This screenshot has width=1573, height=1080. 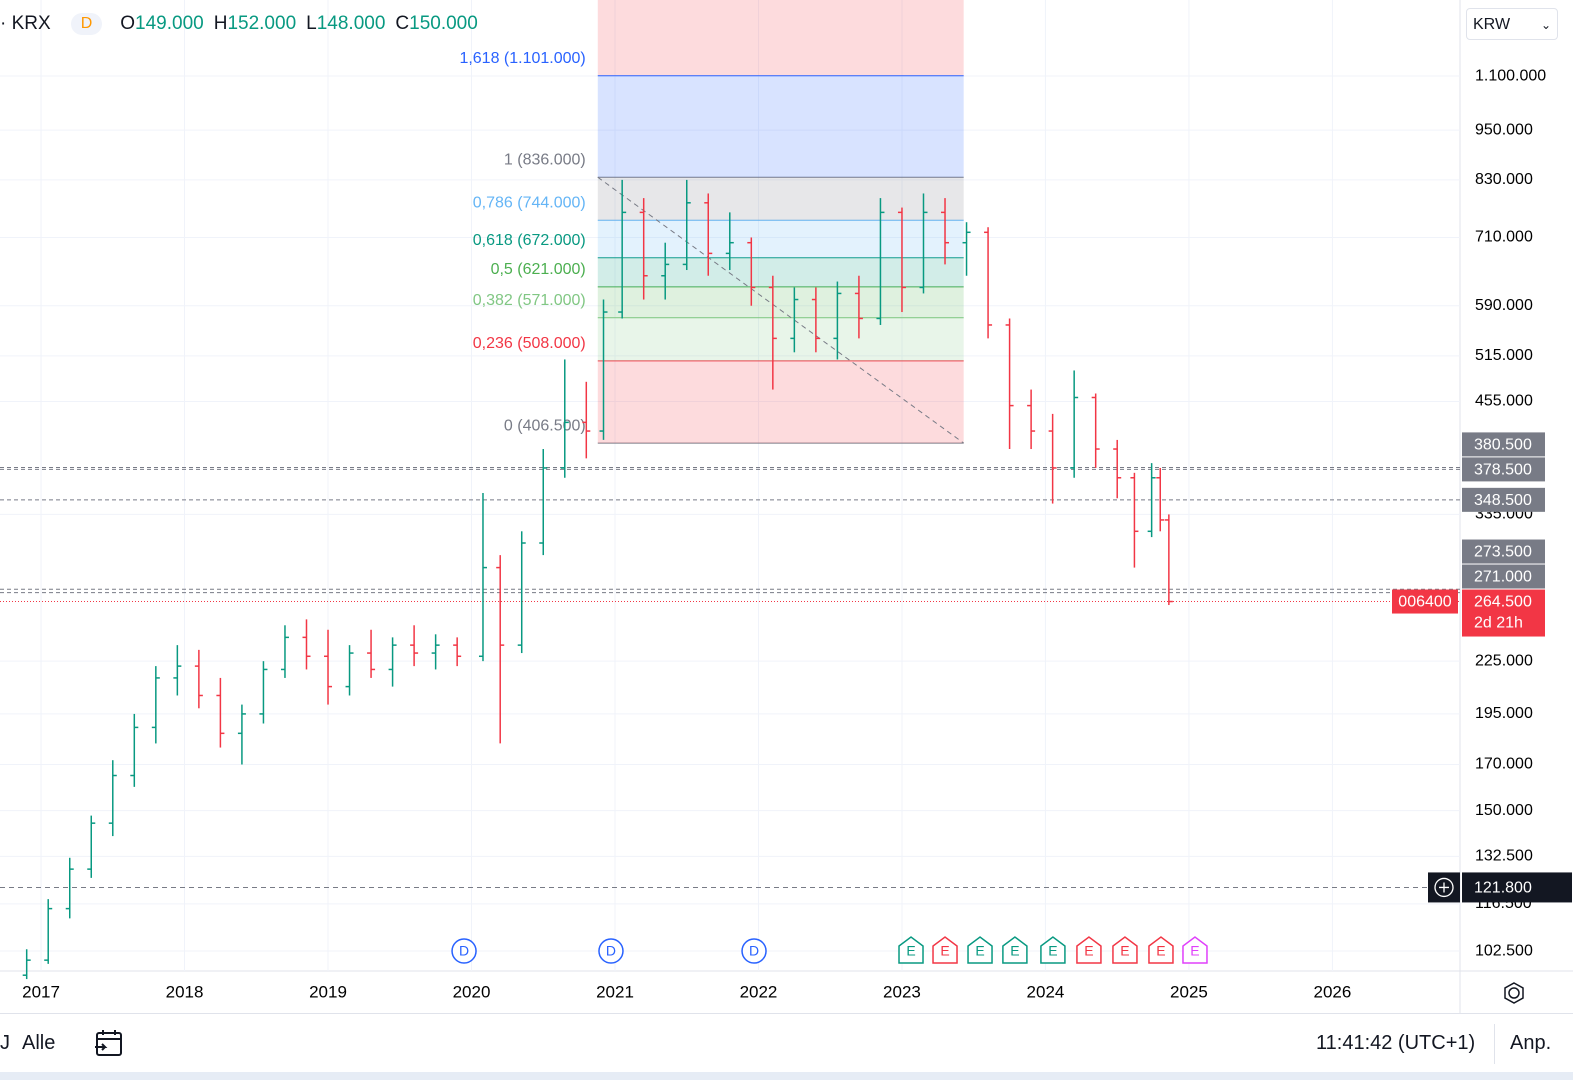 What do you see at coordinates (304, 24) in the screenshot?
I see `ohlc-values: O149.000 H152.000 L148.000 C150.000` at bounding box center [304, 24].